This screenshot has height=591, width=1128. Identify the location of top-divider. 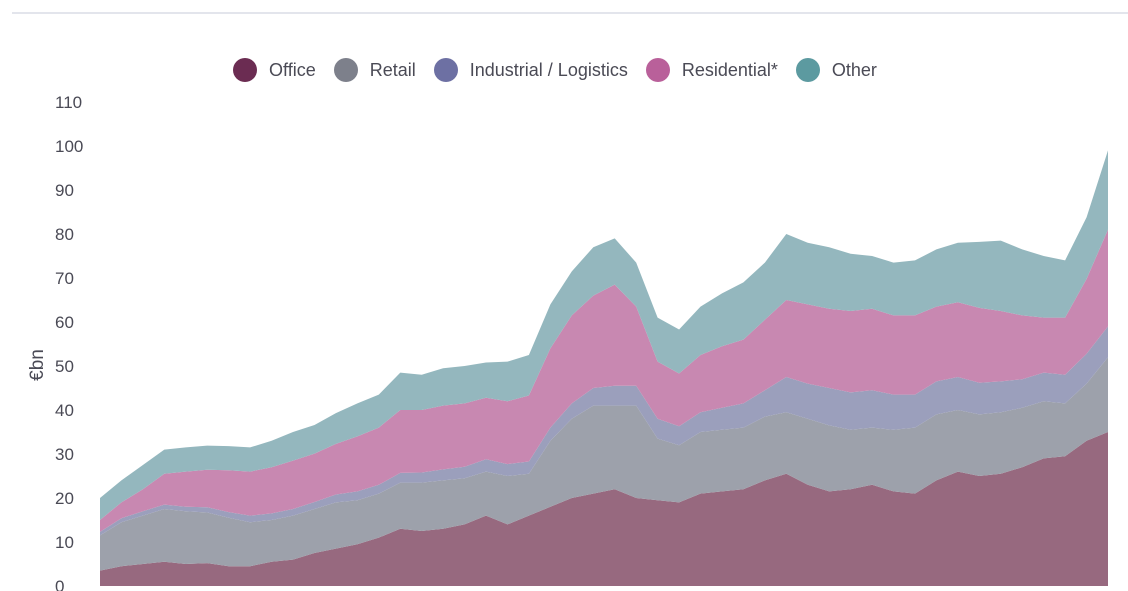
(570, 13).